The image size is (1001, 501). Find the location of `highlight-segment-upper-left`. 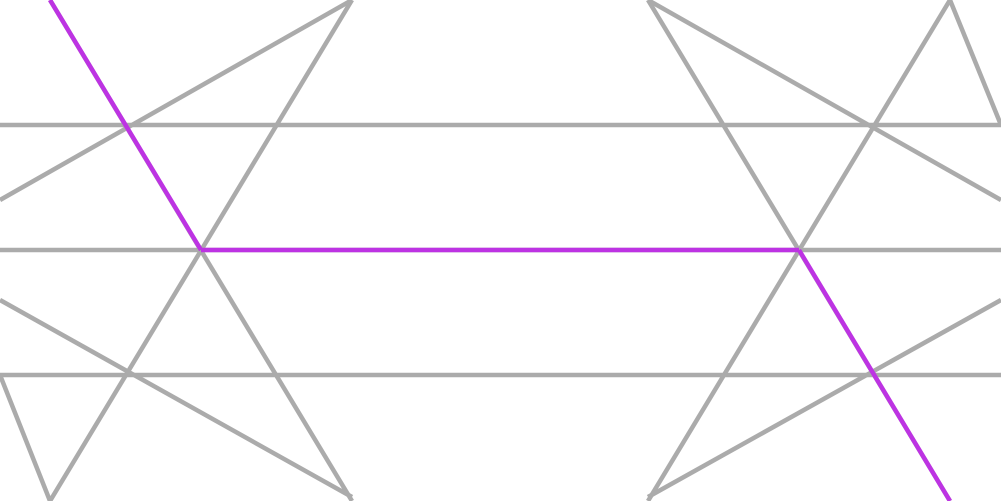

highlight-segment-upper-left is located at coordinates (125, 126).